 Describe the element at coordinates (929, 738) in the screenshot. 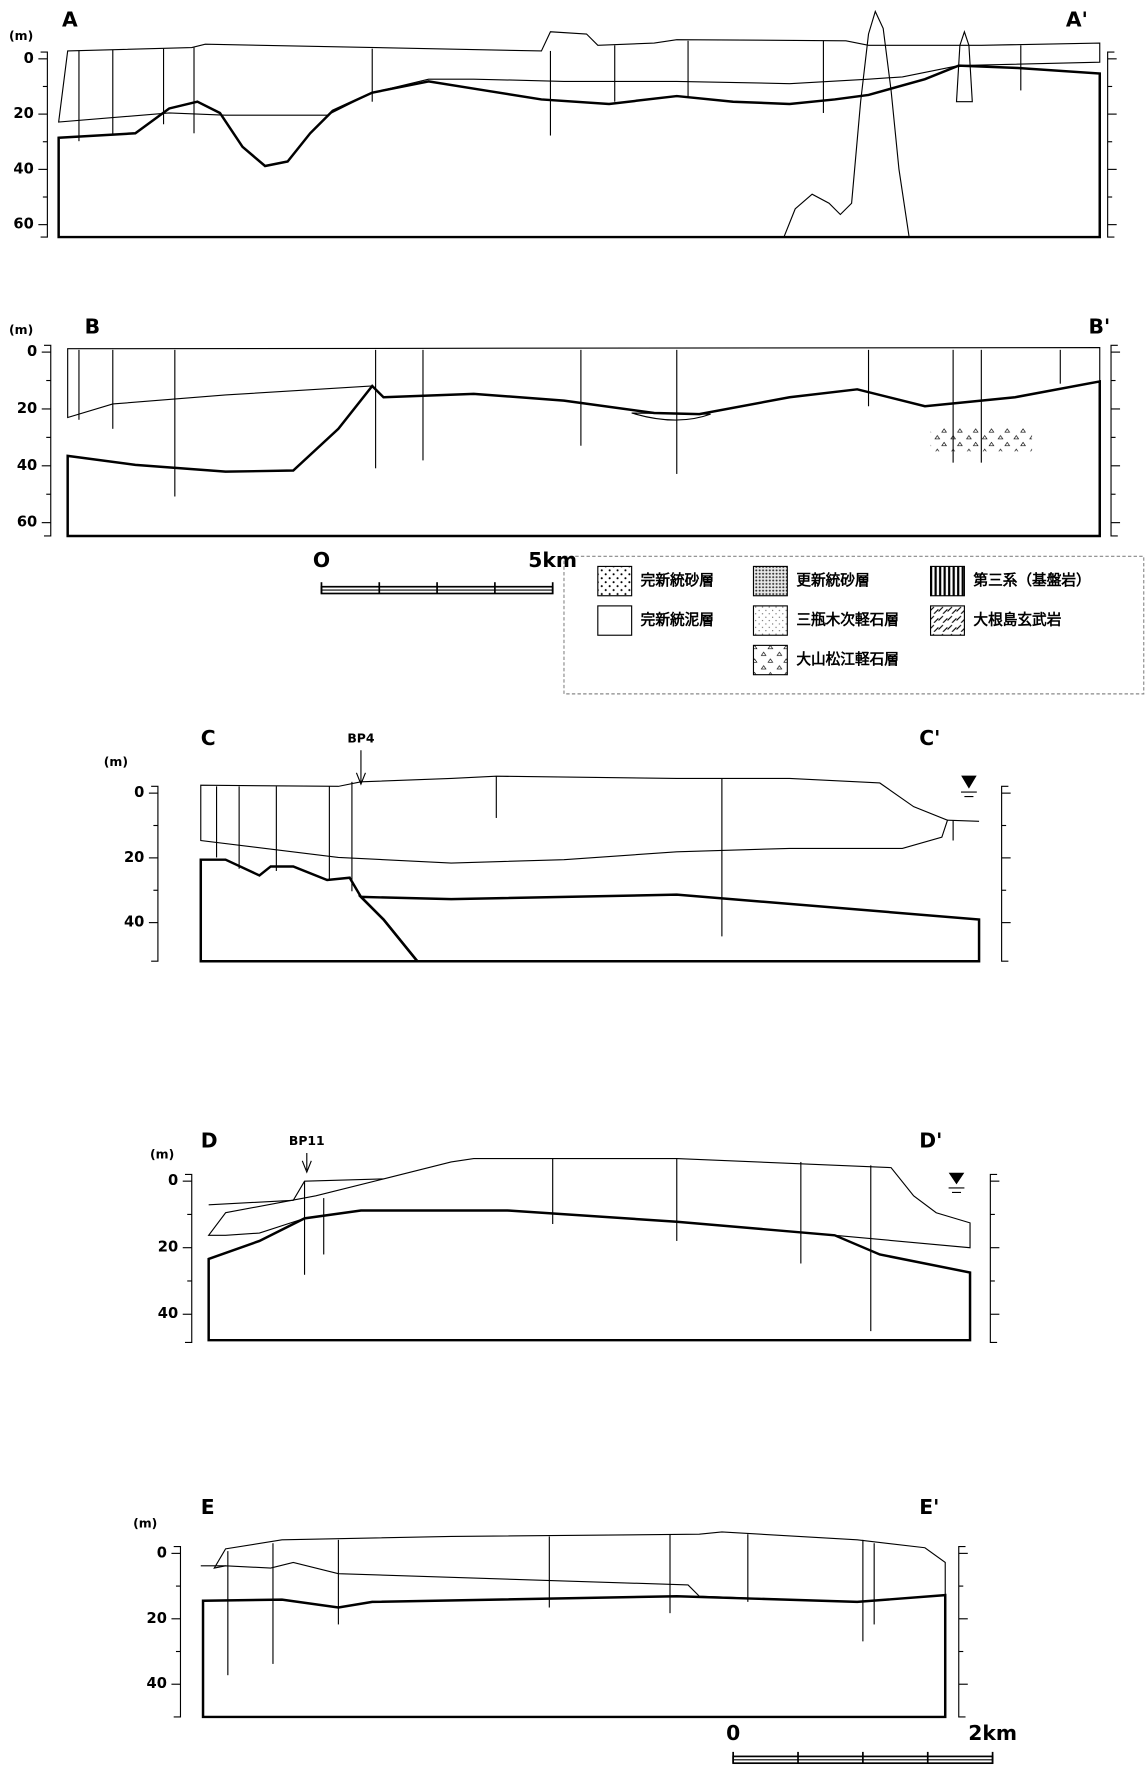

I see `section-label: C'` at that location.